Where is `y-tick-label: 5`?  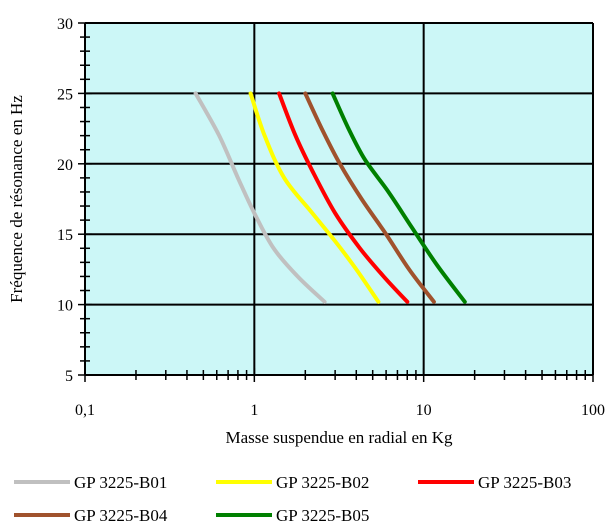 y-tick-label: 5 is located at coordinates (69, 376).